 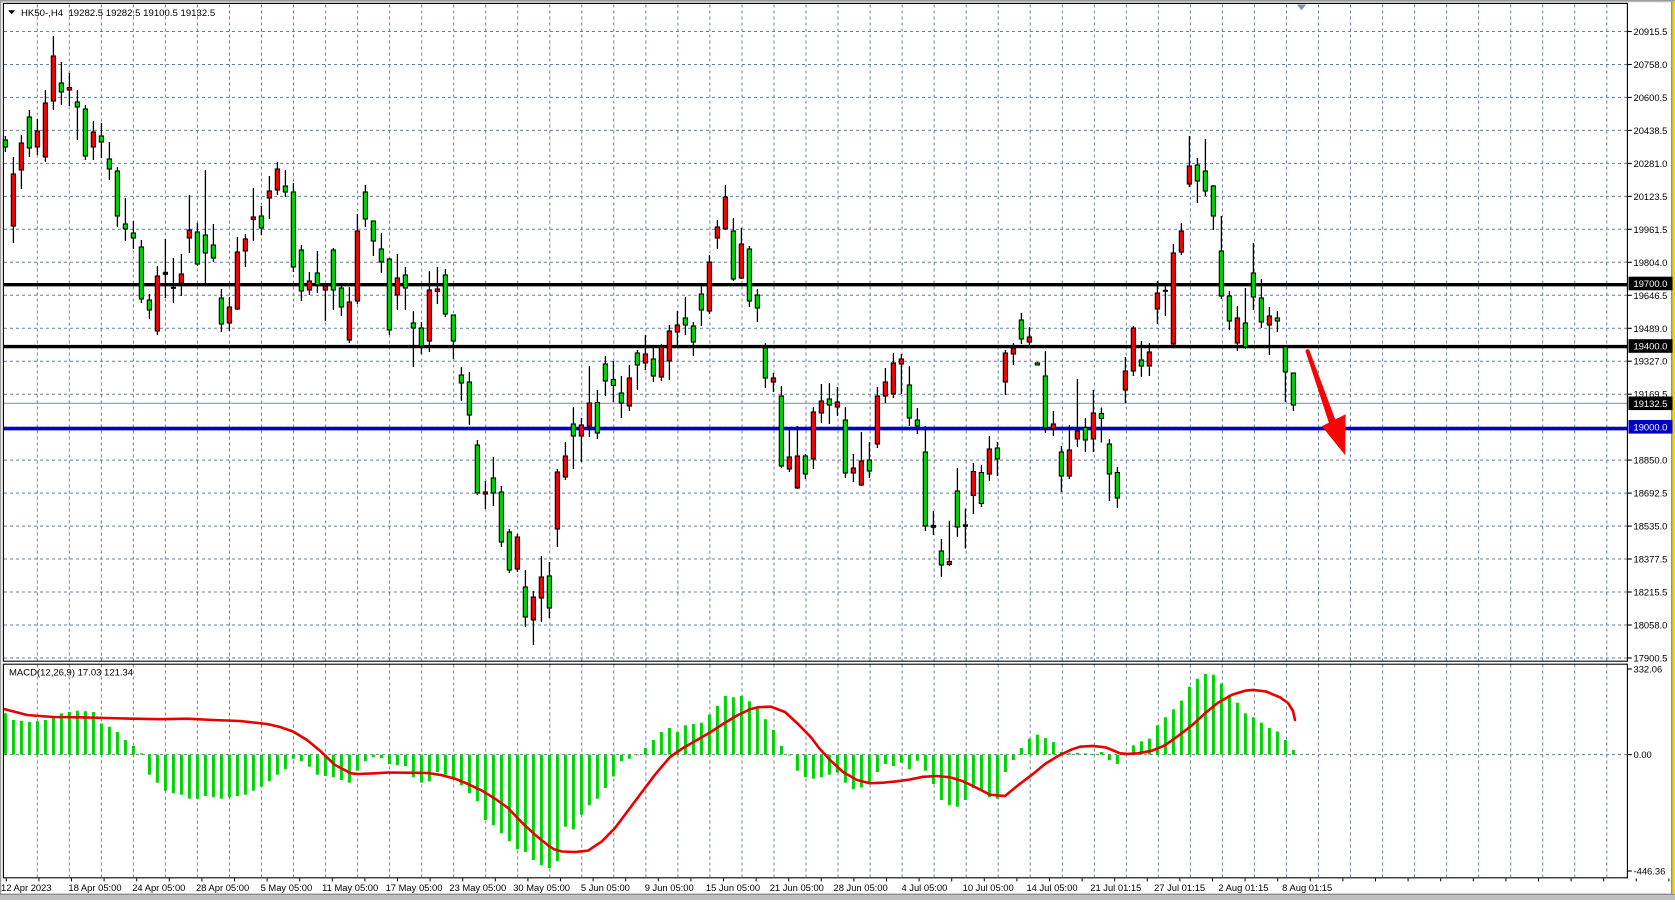 I want to click on svg-text: 19489.0, so click(x=1651, y=328).